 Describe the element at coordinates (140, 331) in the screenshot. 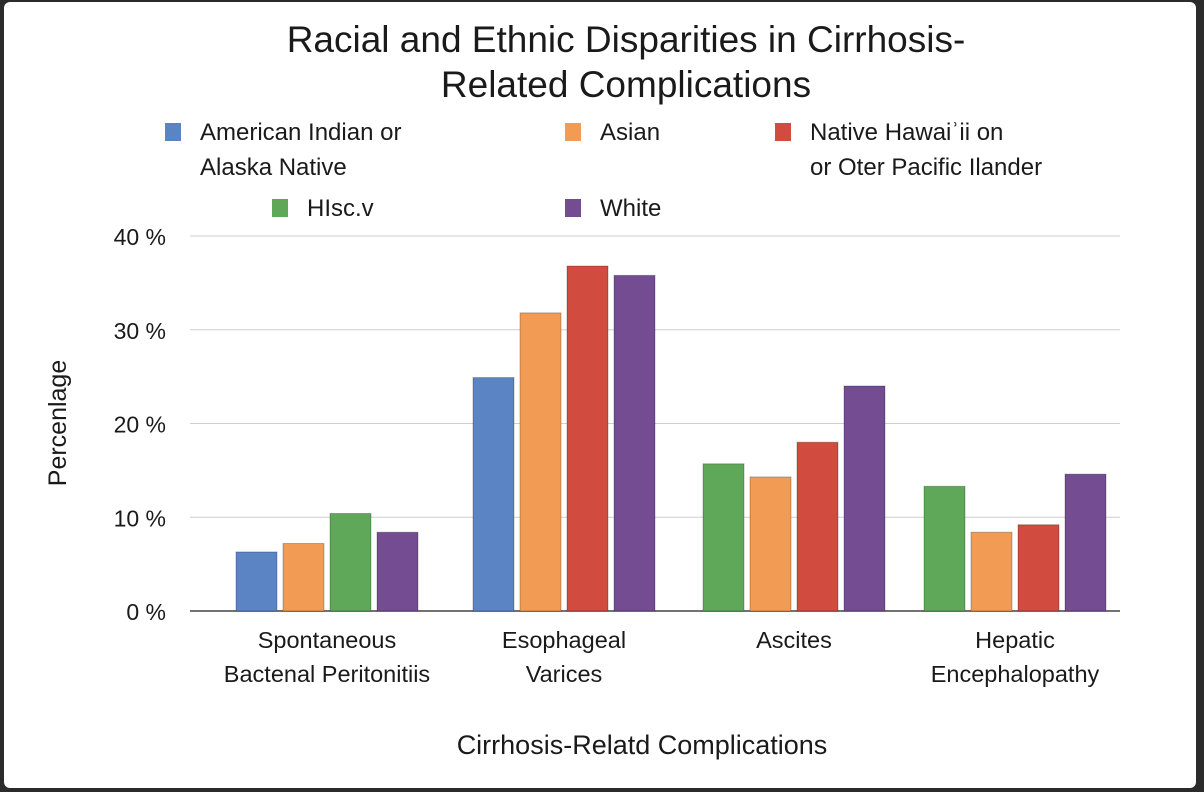

I see `y-tick-label: 30 %` at that location.